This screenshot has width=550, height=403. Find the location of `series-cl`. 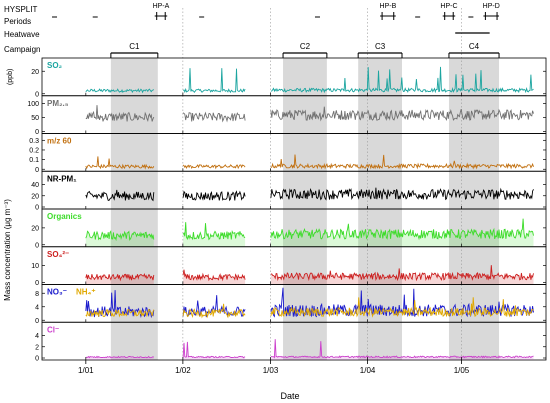

series-cl is located at coordinates (309, 349).